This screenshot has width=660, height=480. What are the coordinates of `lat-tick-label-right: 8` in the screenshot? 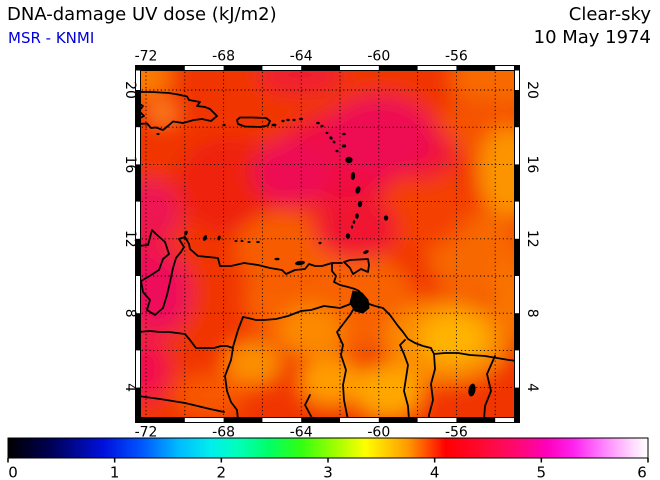 It's located at (532, 313).